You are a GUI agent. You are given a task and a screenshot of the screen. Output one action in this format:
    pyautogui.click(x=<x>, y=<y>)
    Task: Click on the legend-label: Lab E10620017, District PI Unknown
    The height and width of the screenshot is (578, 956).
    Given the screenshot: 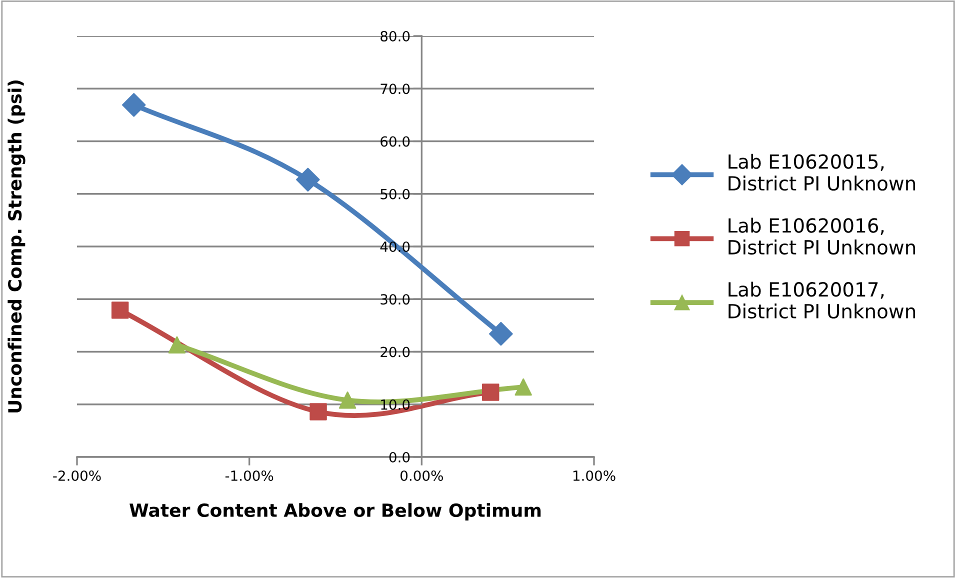 What is the action you would take?
    pyautogui.click(x=822, y=300)
    